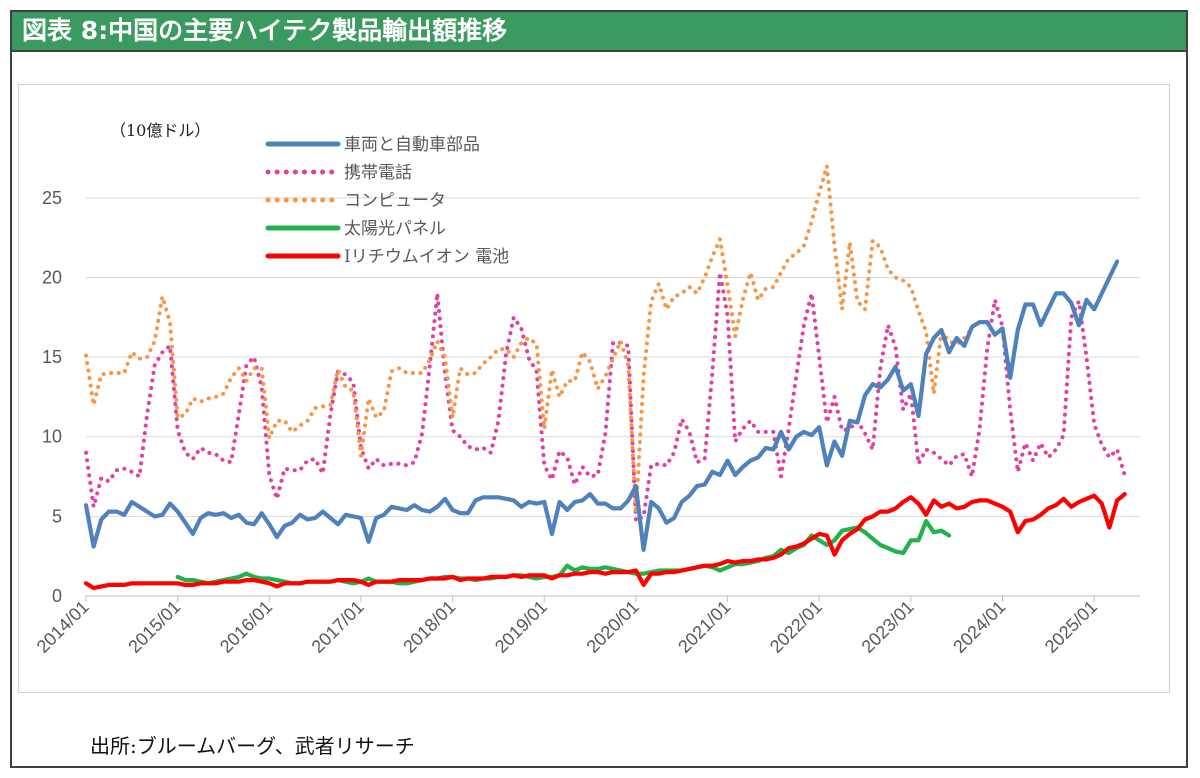  I want to click on x-tick-label: 2019/01, so click(521, 627).